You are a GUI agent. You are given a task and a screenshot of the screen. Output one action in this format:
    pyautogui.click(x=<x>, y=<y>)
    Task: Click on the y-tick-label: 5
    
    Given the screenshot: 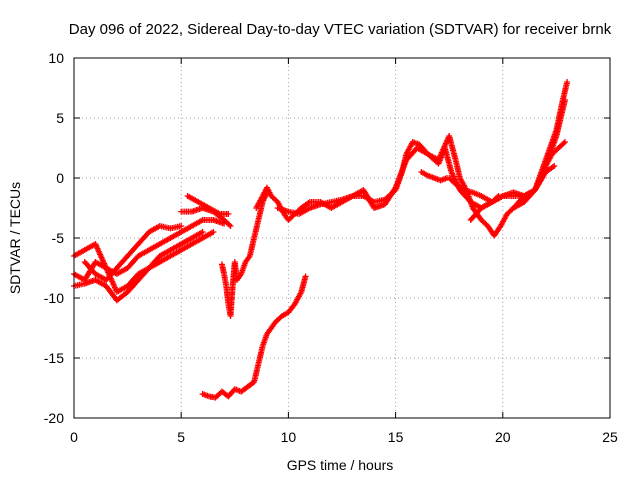 What is the action you would take?
    pyautogui.click(x=60, y=118)
    